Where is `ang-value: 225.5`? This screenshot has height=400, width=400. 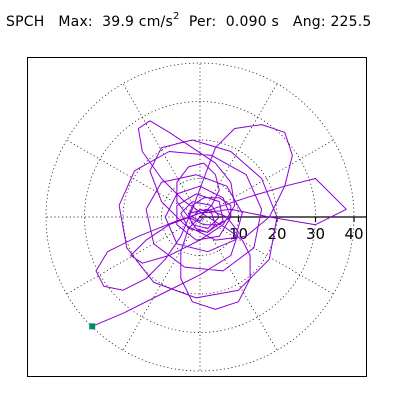 ang-value: 225.5 is located at coordinates (351, 22).